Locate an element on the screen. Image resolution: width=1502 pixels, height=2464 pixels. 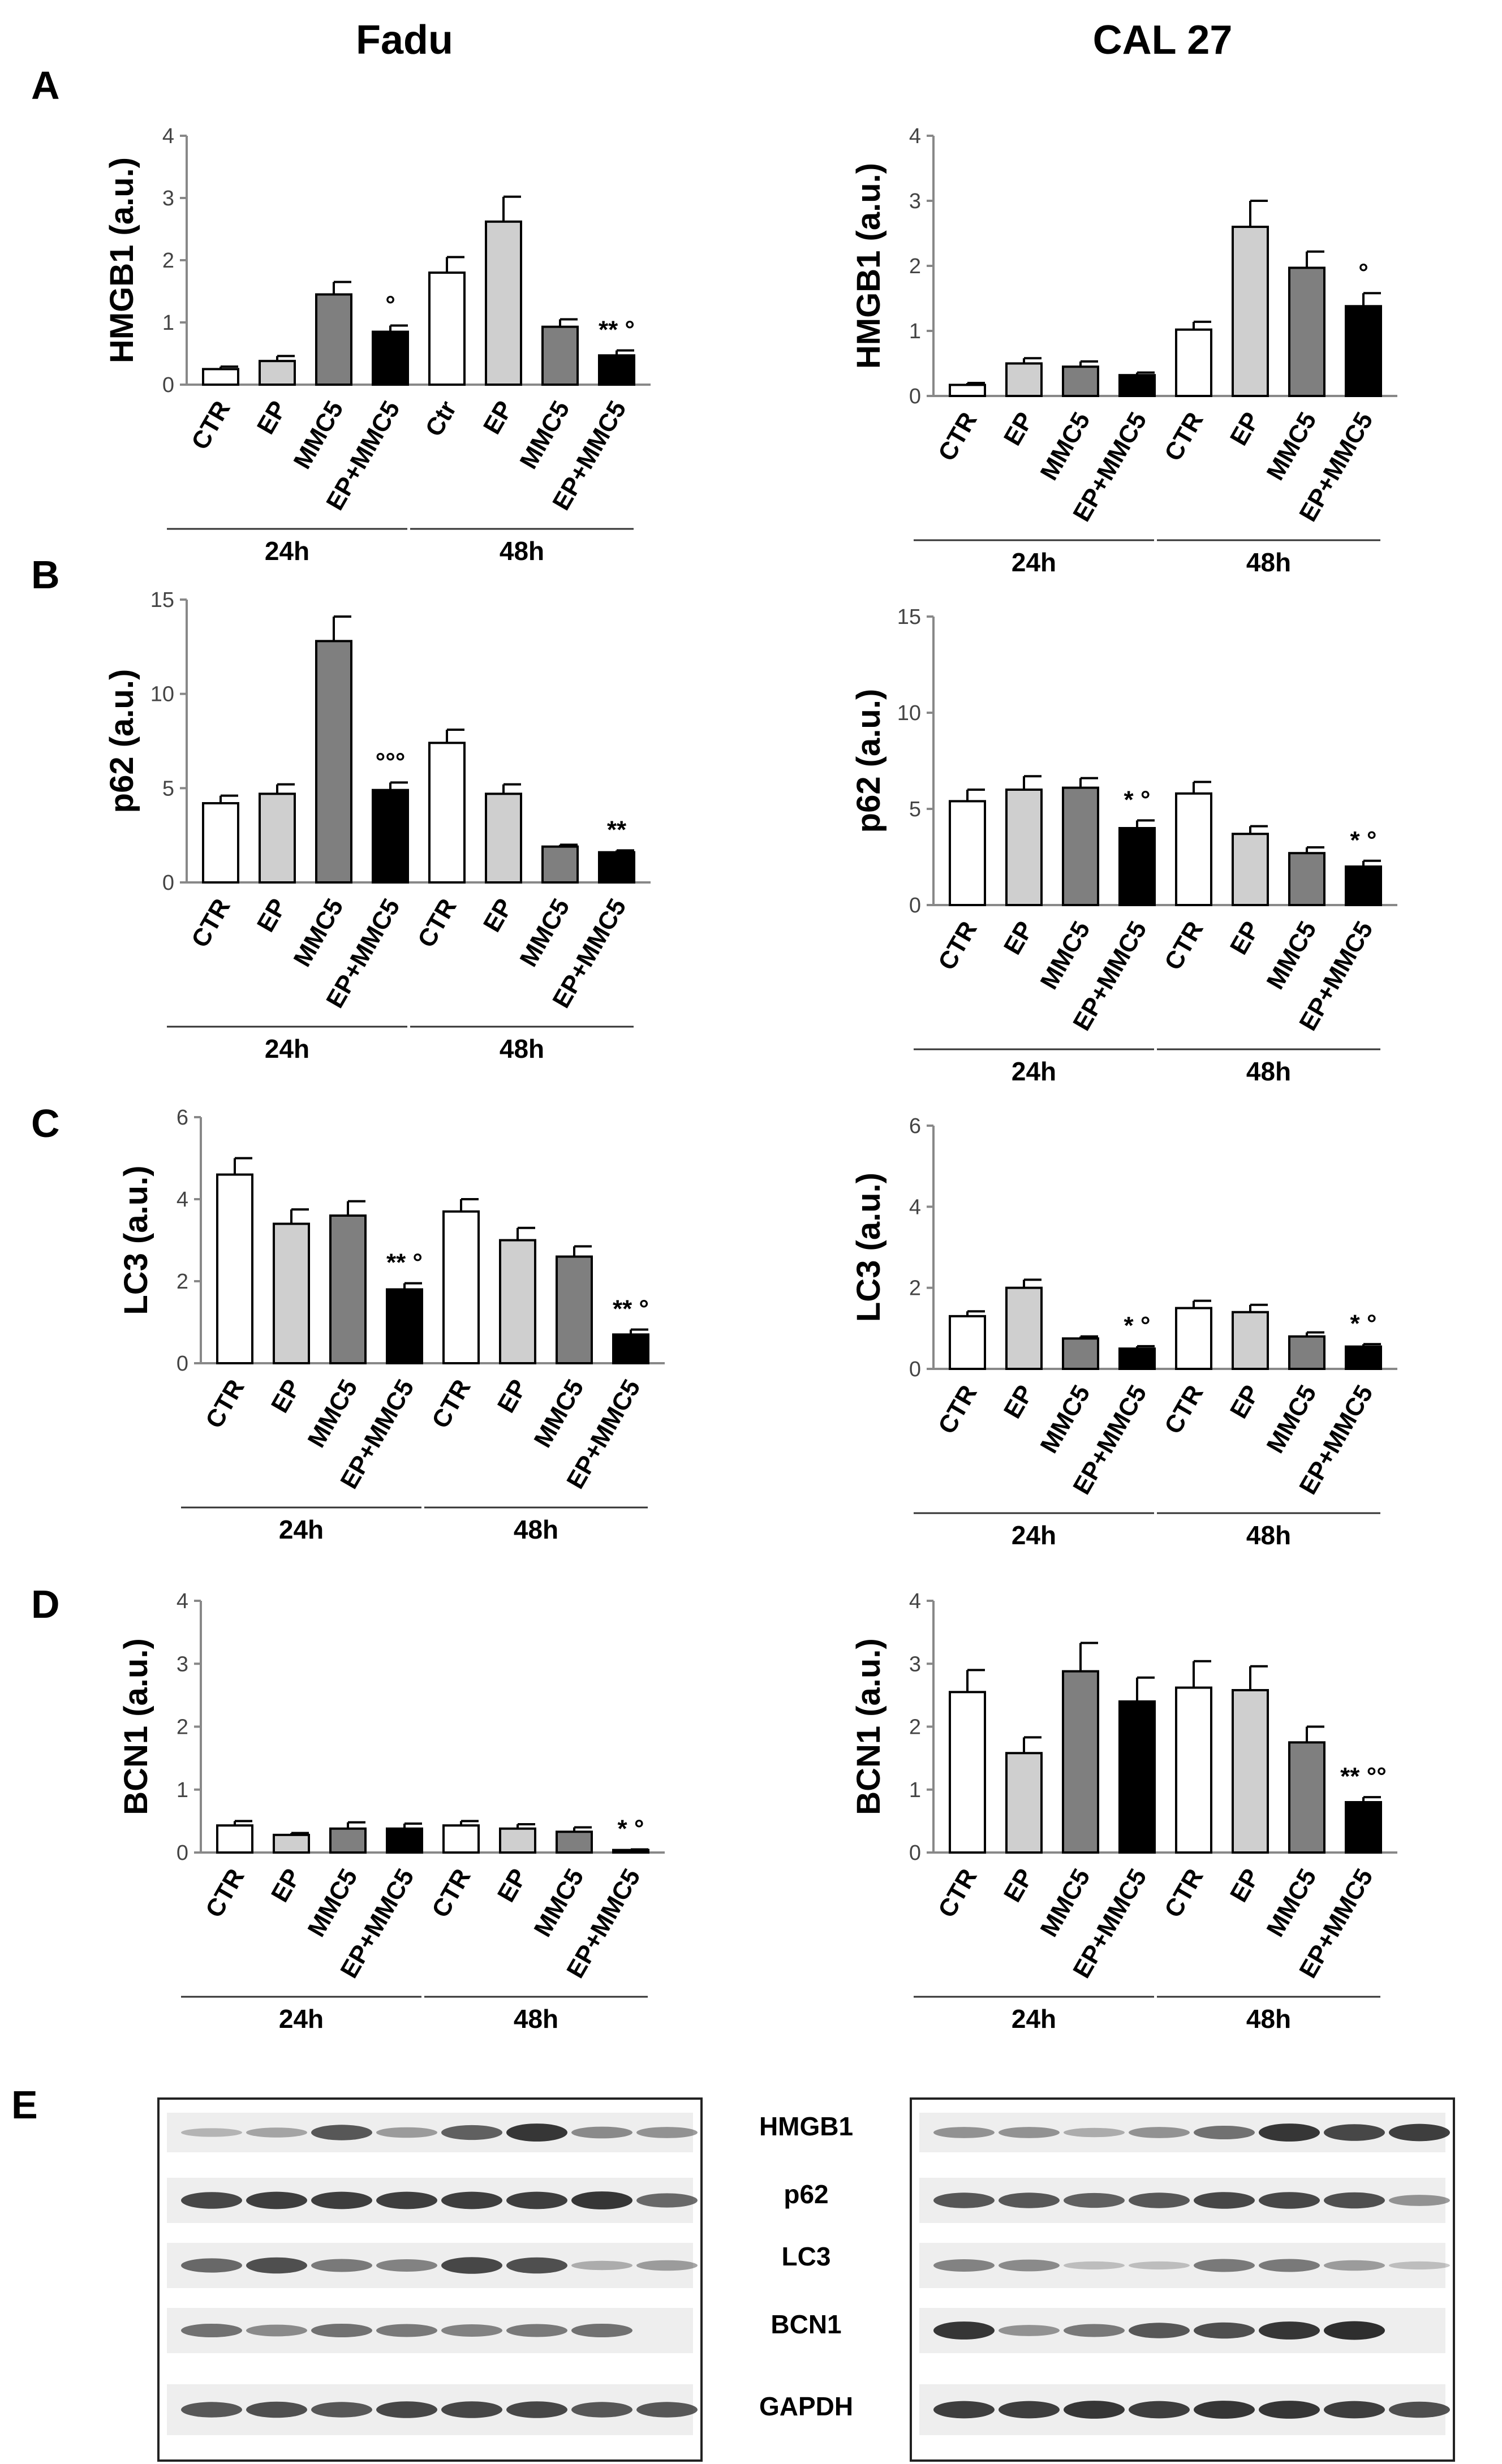
column-title-fadu: Fadu is located at coordinates (404, 40).